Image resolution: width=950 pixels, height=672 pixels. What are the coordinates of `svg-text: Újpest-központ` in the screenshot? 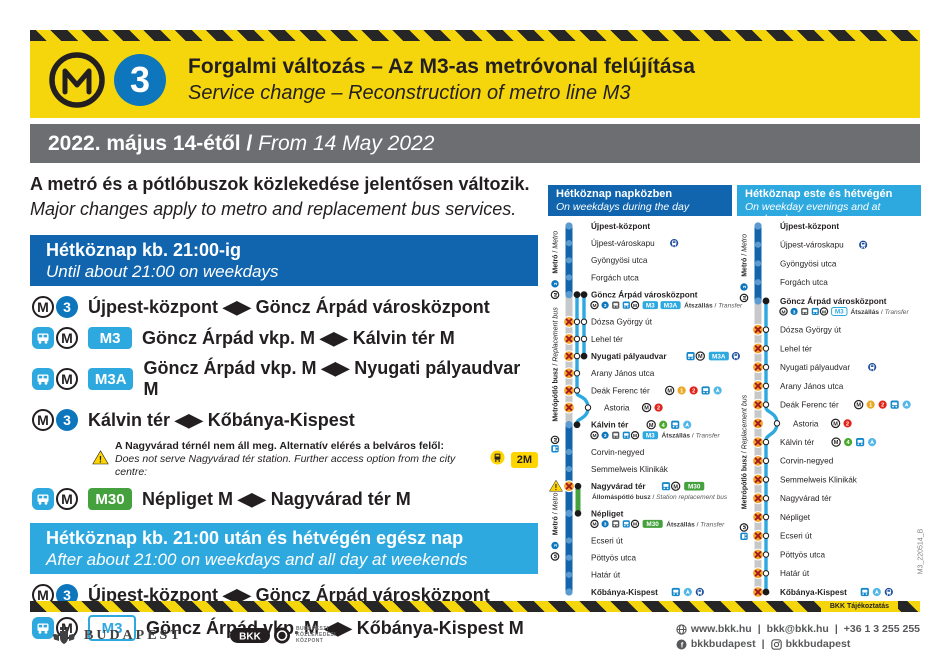 It's located at (620, 225).